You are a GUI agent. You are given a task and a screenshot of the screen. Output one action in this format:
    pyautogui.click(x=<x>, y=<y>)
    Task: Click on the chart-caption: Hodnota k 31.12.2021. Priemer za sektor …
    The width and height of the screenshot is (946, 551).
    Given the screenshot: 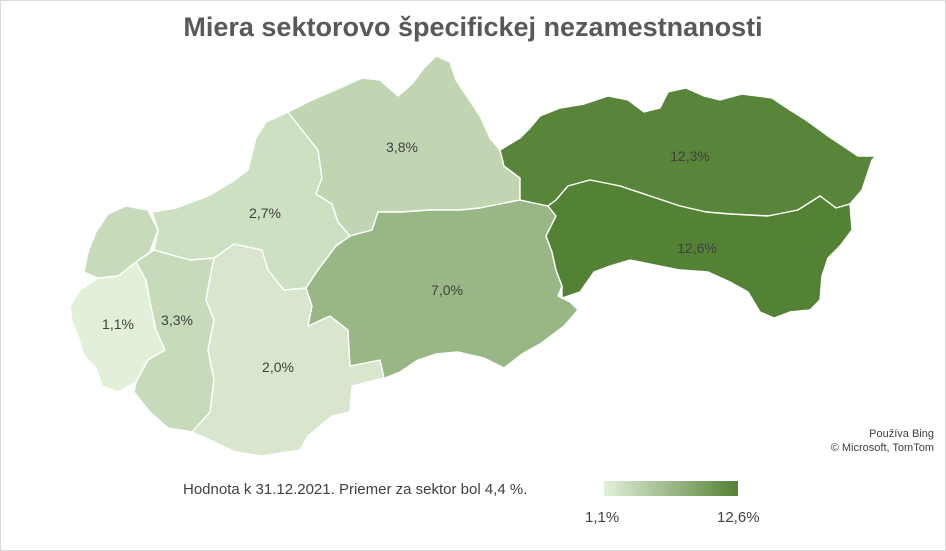 What is the action you would take?
    pyautogui.click(x=355, y=489)
    